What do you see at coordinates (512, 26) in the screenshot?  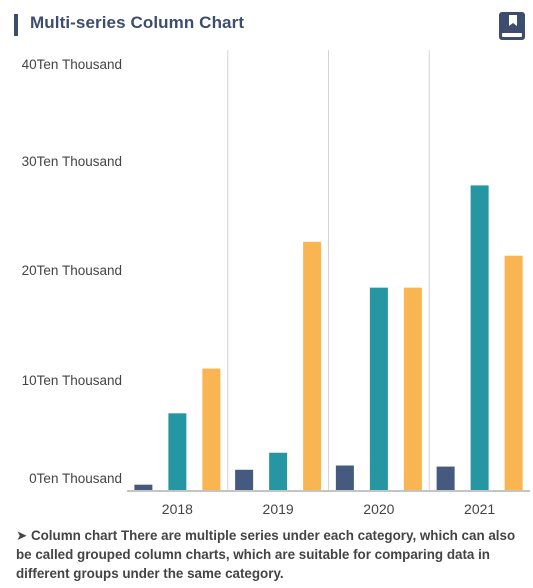 I see `book-icon` at bounding box center [512, 26].